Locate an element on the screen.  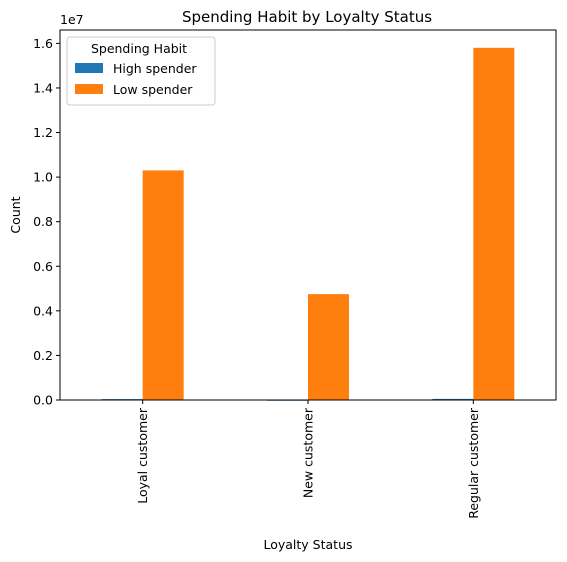
y-tick-label: 0.2 is located at coordinates (43, 355).